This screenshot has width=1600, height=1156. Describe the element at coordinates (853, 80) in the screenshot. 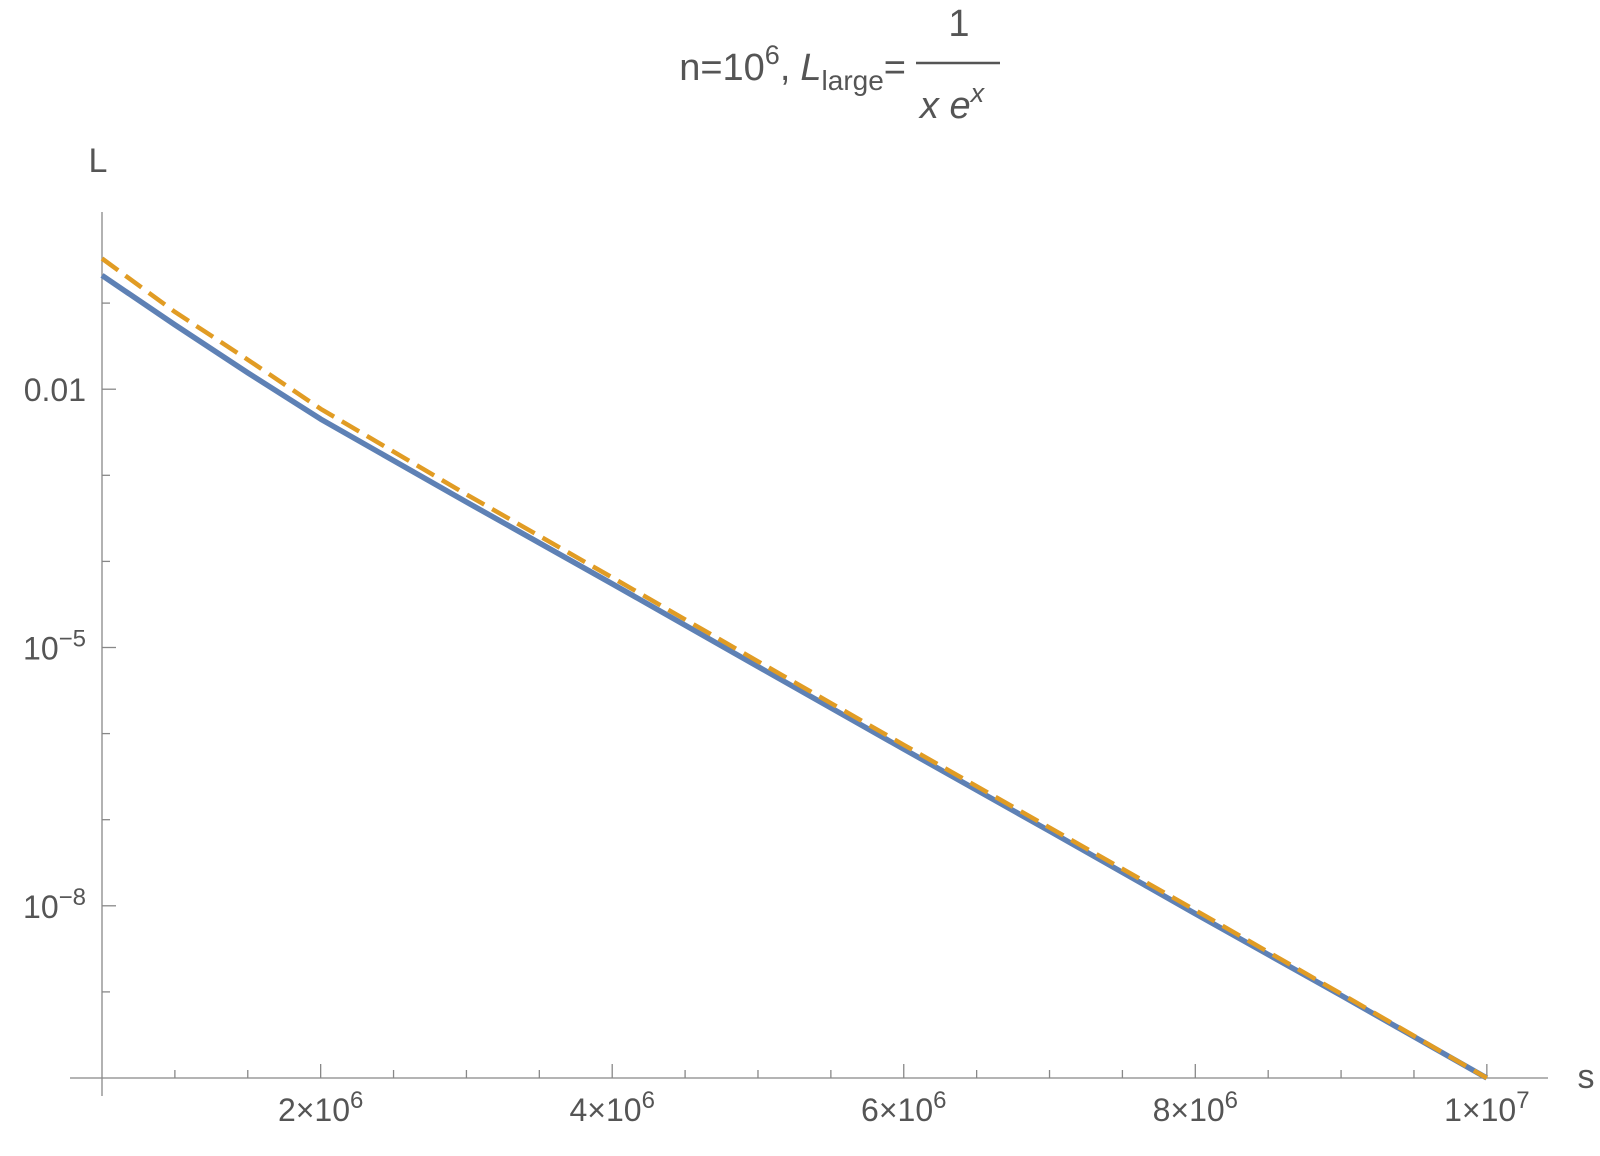

I see `title-lhs-sub: large` at that location.